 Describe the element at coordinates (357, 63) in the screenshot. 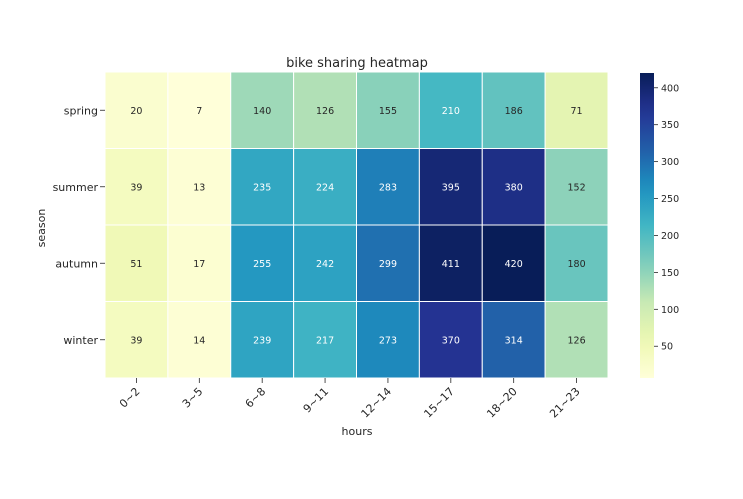

I see `chart-title: bike sharing heatmap` at that location.